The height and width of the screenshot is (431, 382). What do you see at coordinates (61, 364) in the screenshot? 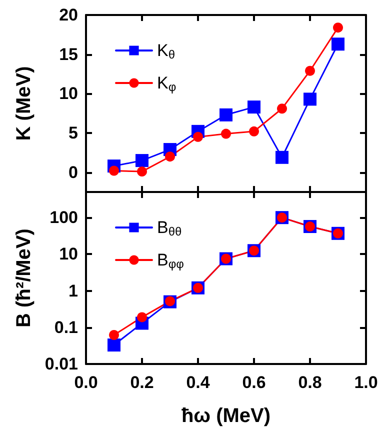
I see `y-tick-label: 0.01` at bounding box center [61, 364].